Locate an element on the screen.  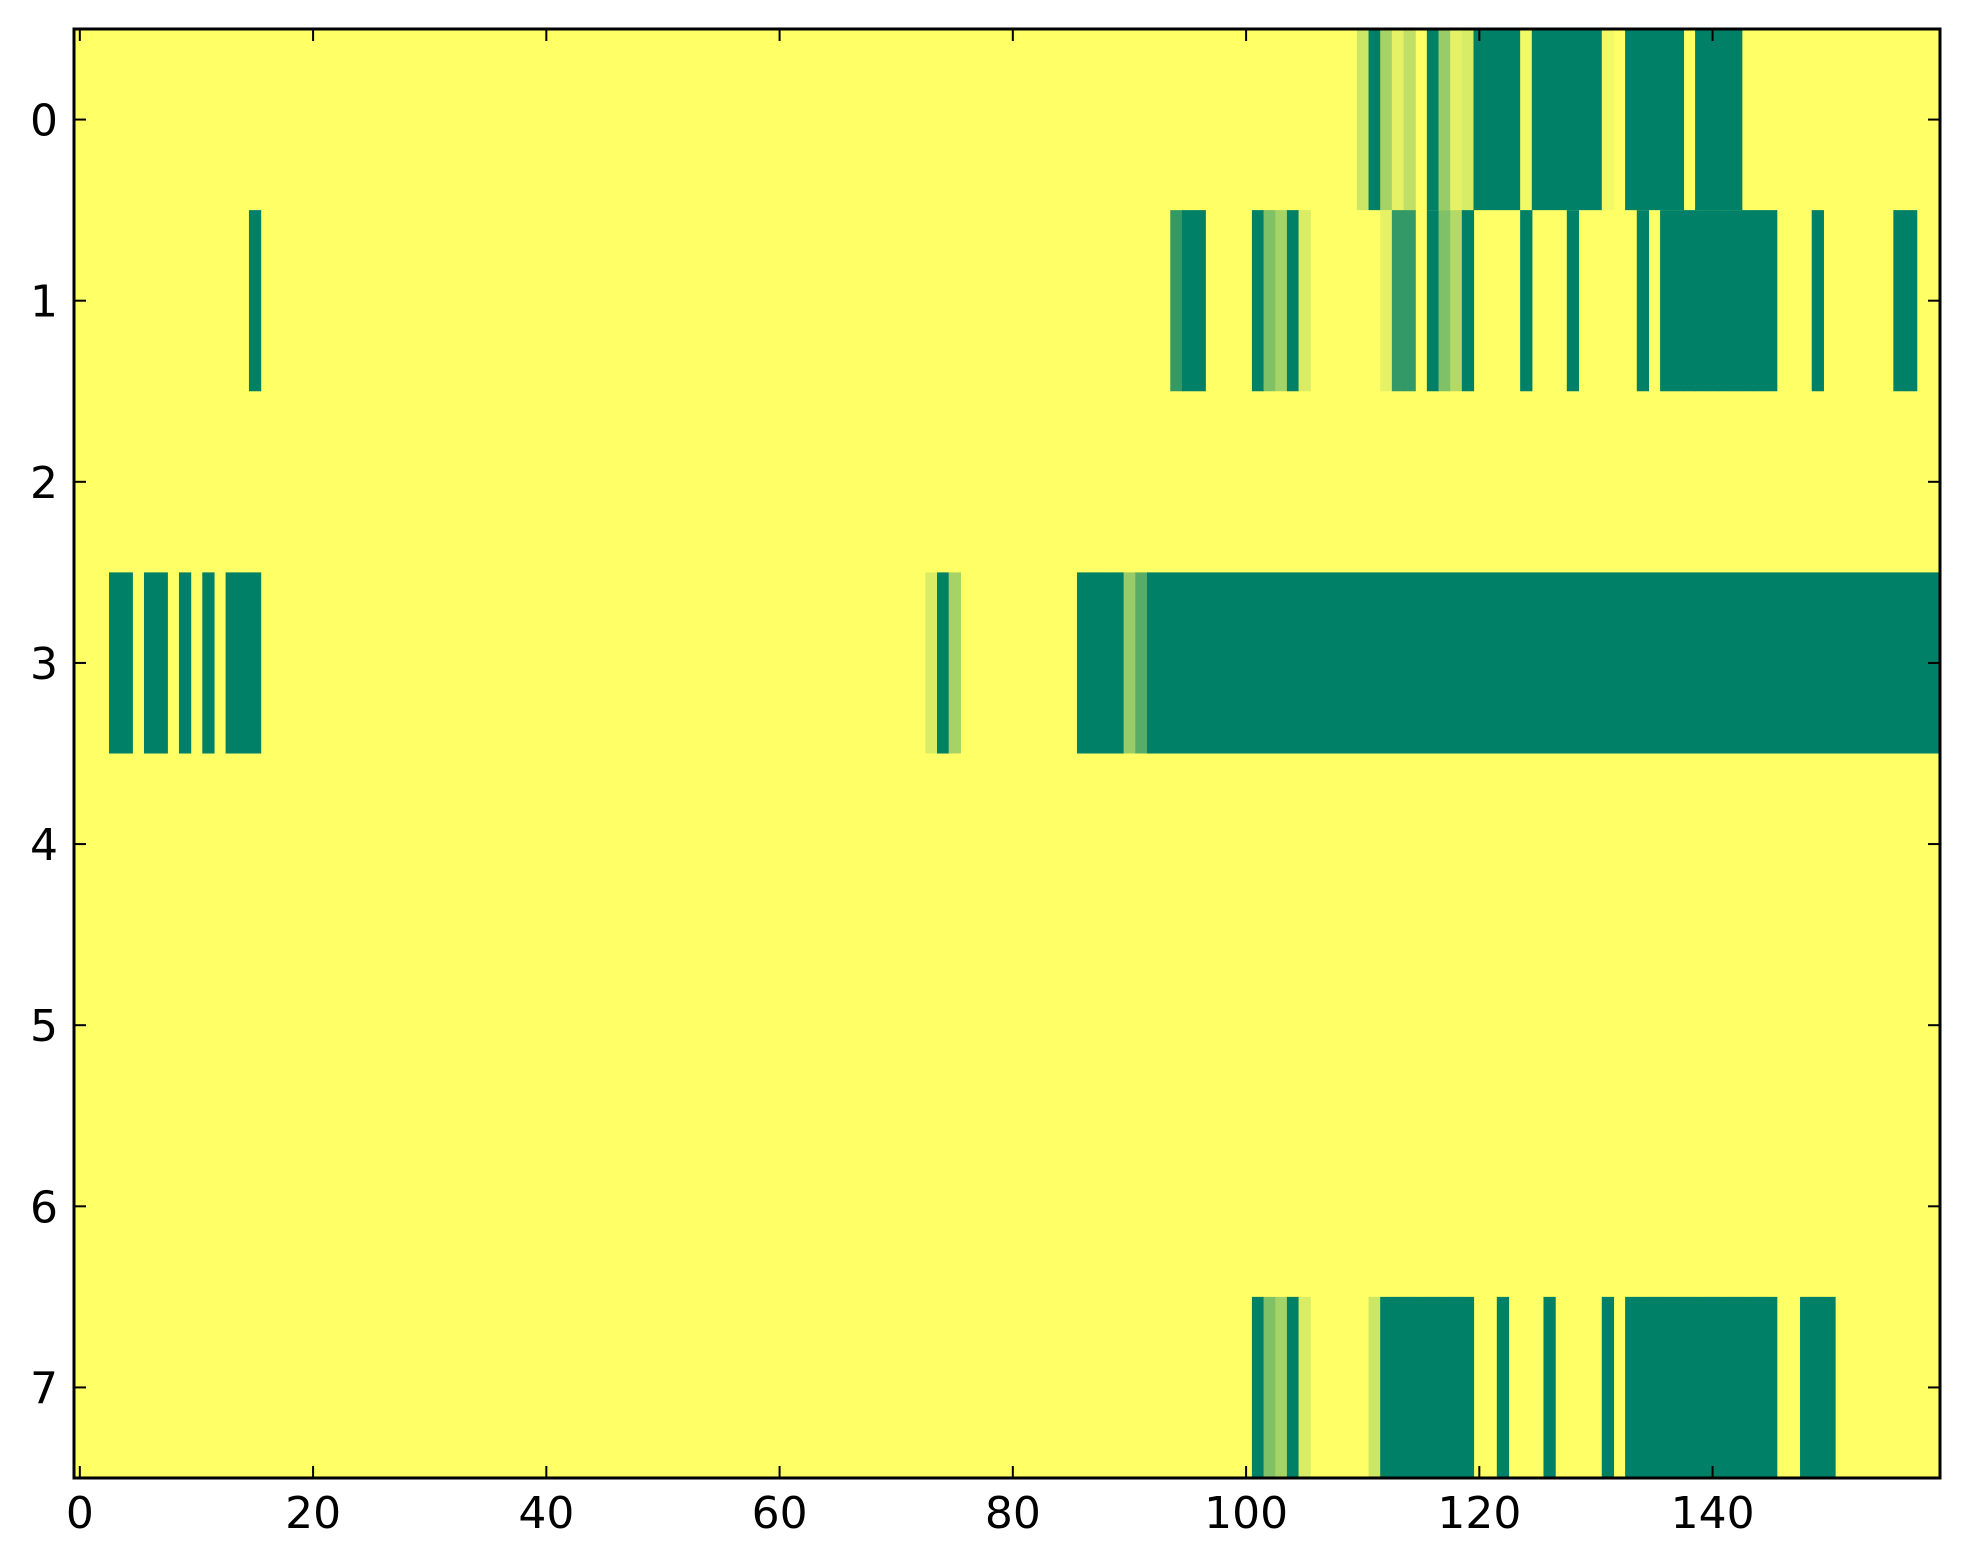
x-tick-label: 40 is located at coordinates (546, 1513).